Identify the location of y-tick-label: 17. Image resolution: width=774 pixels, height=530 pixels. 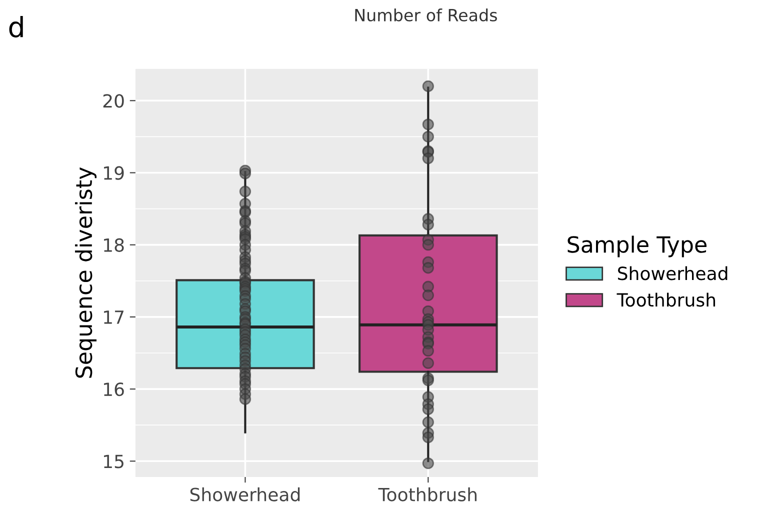
(114, 317).